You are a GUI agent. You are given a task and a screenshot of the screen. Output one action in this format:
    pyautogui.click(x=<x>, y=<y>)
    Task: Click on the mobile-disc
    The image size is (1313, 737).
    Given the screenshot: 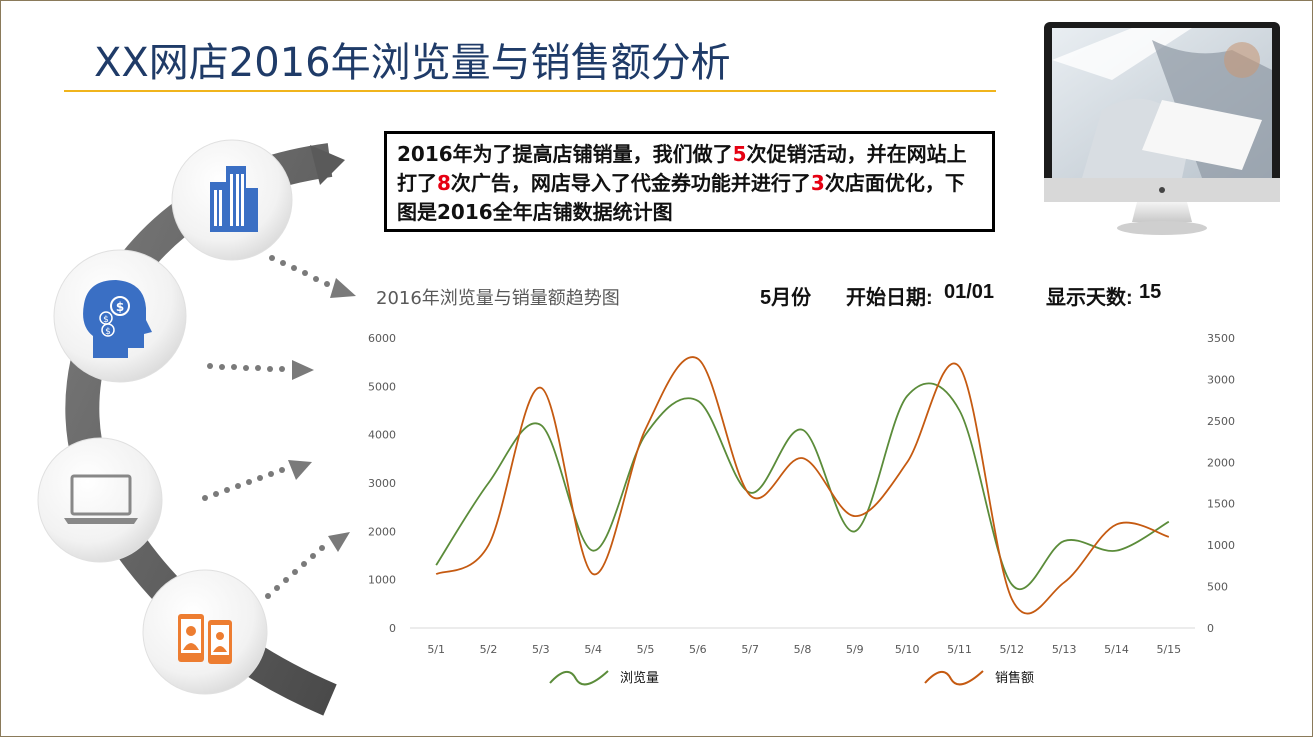 What is the action you would take?
    pyautogui.click(x=205, y=632)
    